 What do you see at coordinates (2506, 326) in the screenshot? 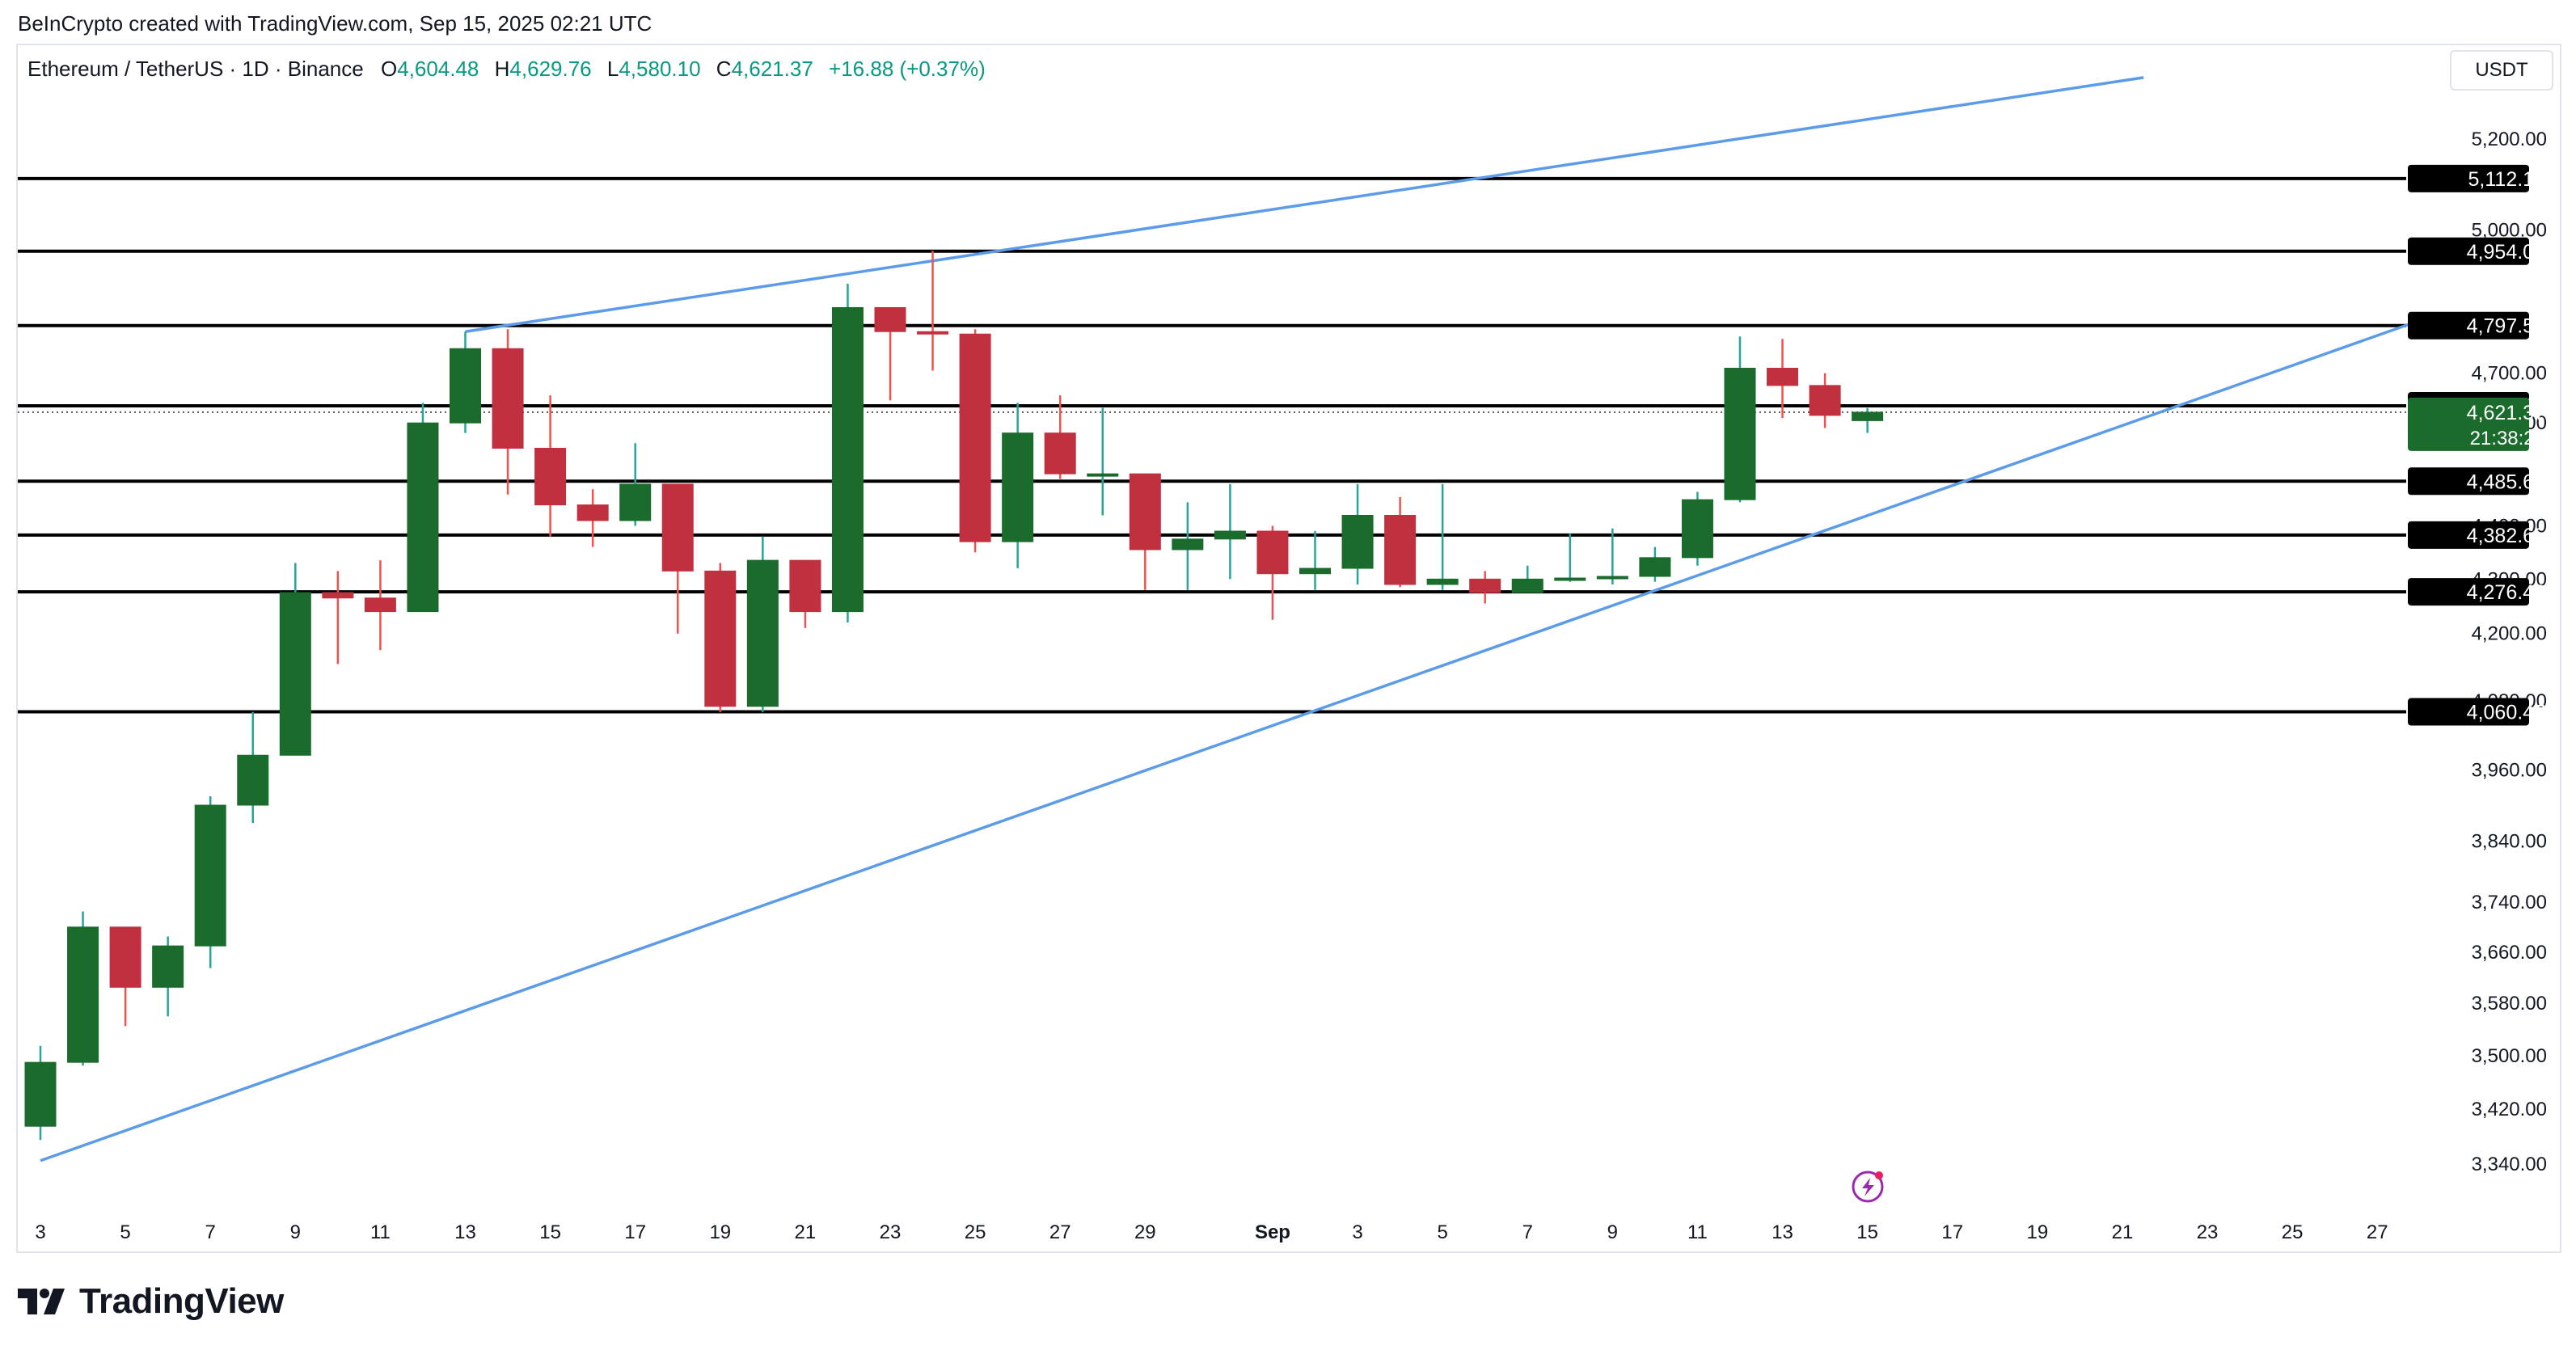
I see `level-price-label: 4,797.56` at bounding box center [2506, 326].